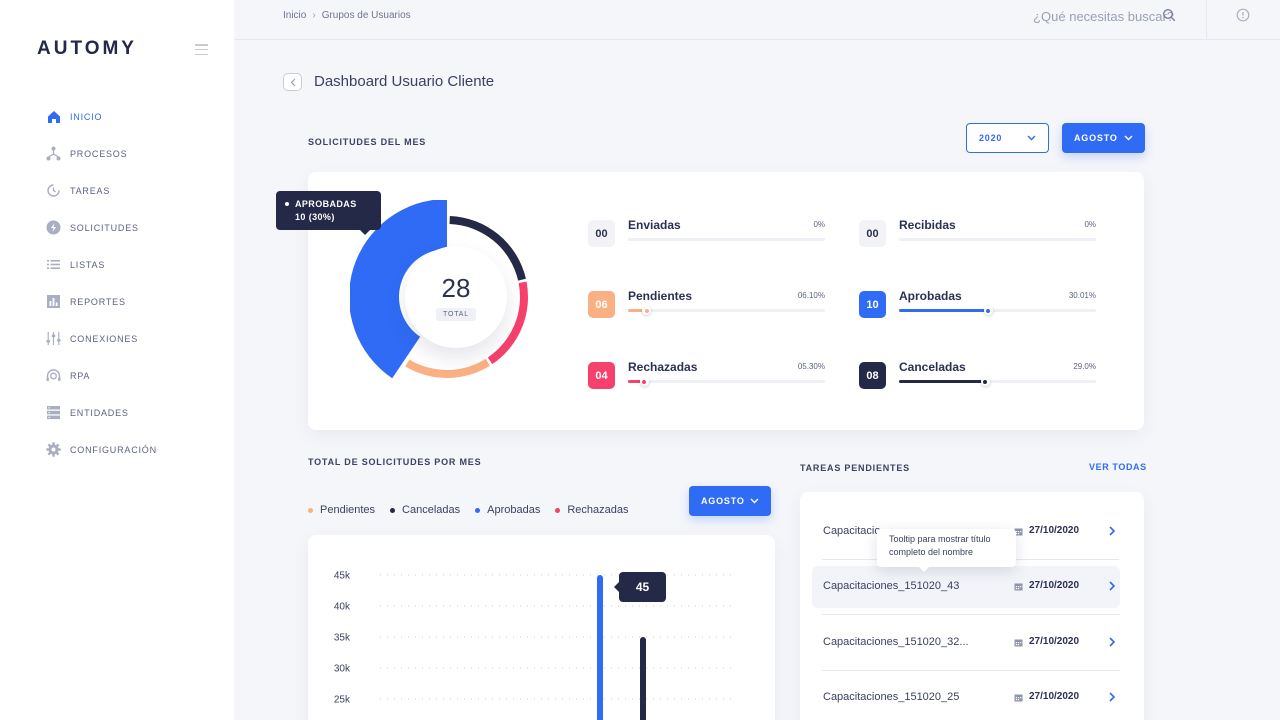 This screenshot has width=1280, height=720. Describe the element at coordinates (1007, 138) in the screenshot. I see `year-select: 2020` at that location.